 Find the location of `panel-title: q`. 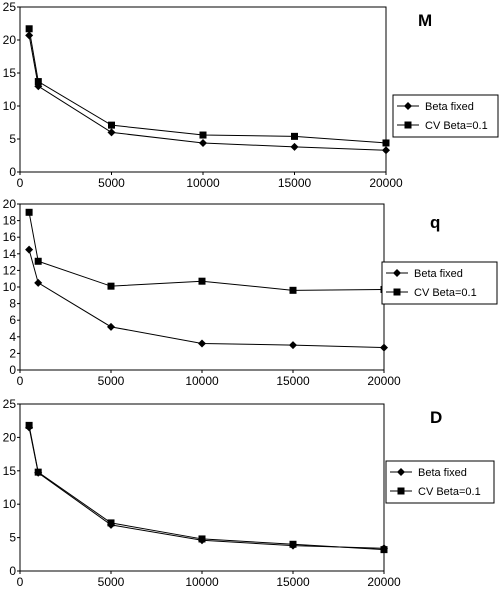

panel-title: q is located at coordinates (435, 222).